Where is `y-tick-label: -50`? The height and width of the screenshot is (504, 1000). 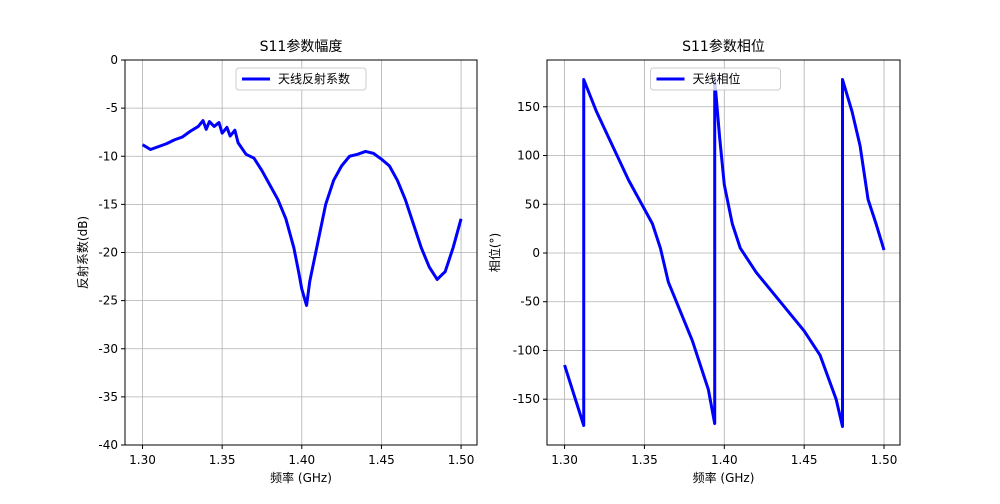 y-tick-label: -50 is located at coordinates (530, 302).